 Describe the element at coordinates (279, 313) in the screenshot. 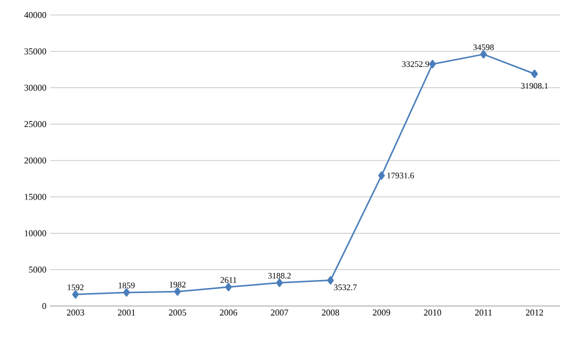

I see `x-tick-label: 2007` at that location.